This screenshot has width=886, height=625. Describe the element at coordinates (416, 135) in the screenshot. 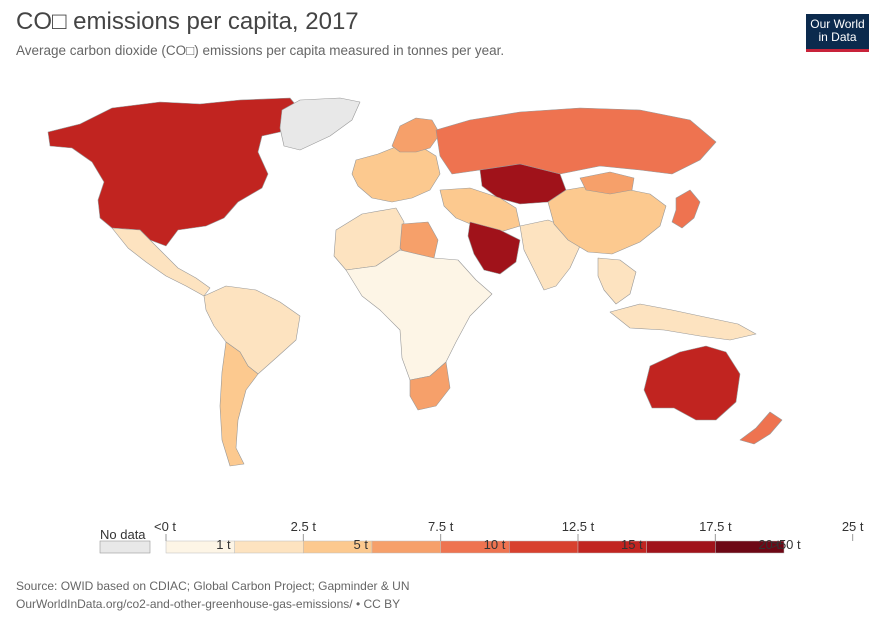

I see `region-scandinavia` at that location.